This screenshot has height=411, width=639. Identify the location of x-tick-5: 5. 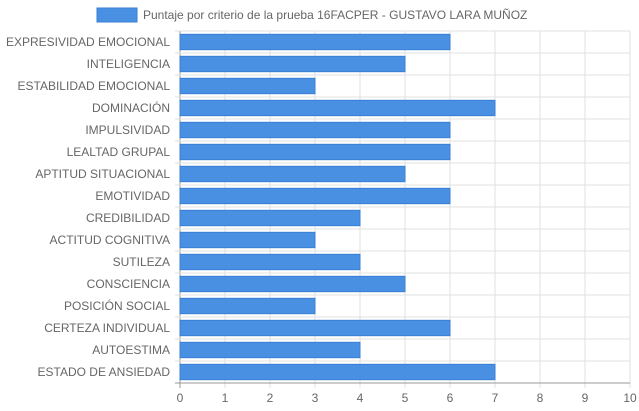
(405, 398).